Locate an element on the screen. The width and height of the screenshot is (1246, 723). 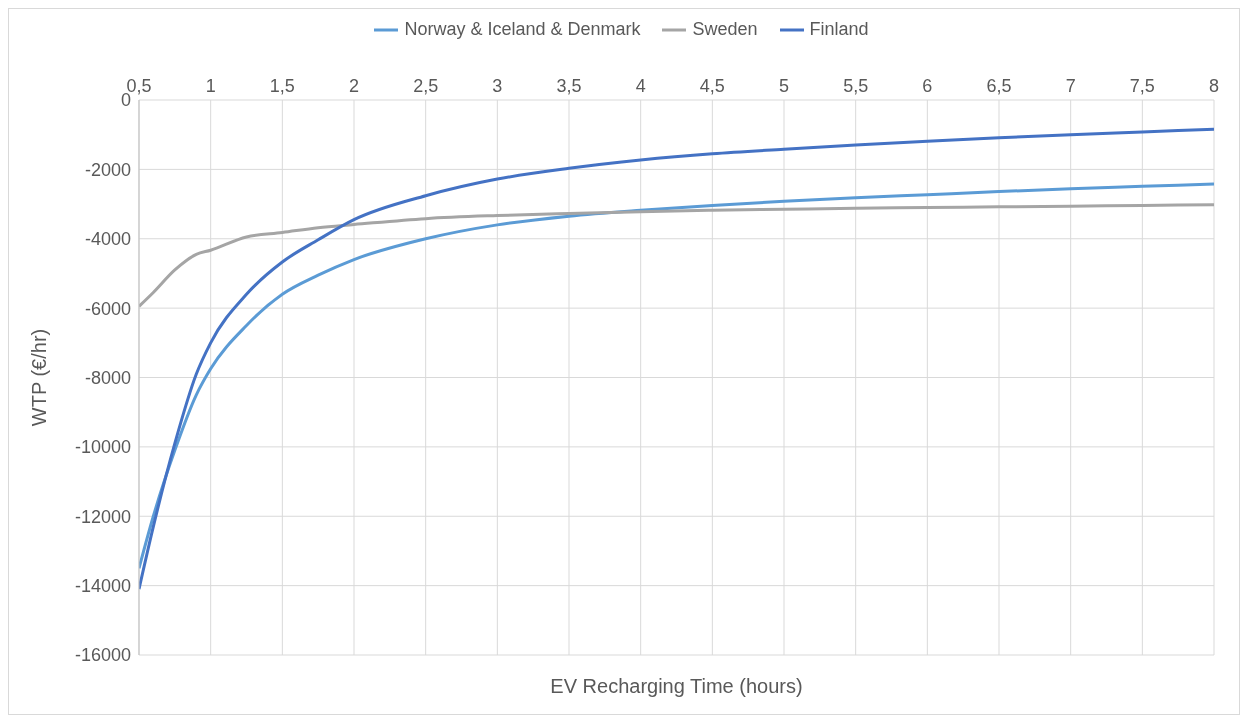
x-tick-label: 1,5 is located at coordinates (282, 86).